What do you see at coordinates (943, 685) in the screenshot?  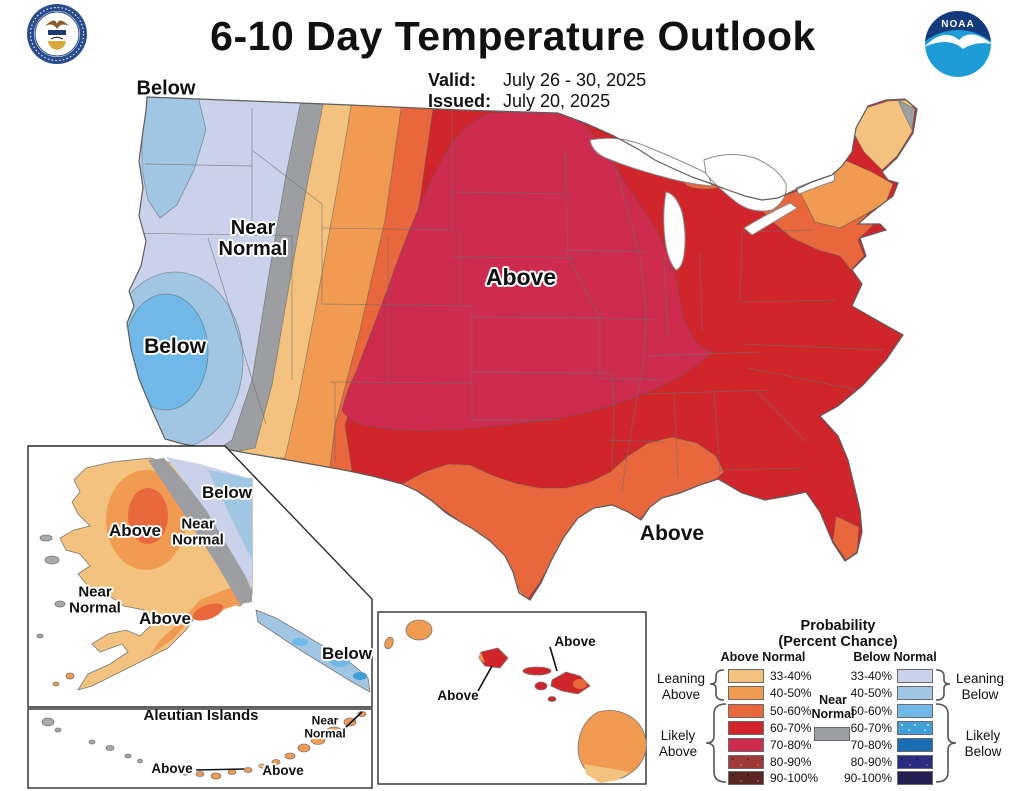 I see `leaning-below-brace` at bounding box center [943, 685].